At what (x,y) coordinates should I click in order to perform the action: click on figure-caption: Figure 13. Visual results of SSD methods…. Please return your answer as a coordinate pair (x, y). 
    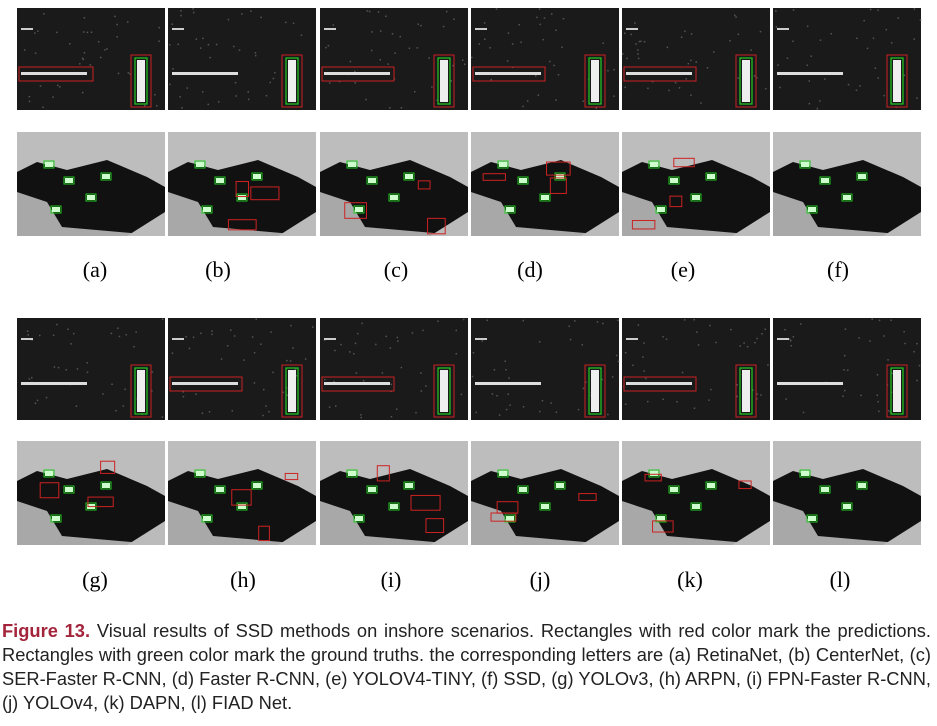
    Looking at the image, I should click on (466, 667).